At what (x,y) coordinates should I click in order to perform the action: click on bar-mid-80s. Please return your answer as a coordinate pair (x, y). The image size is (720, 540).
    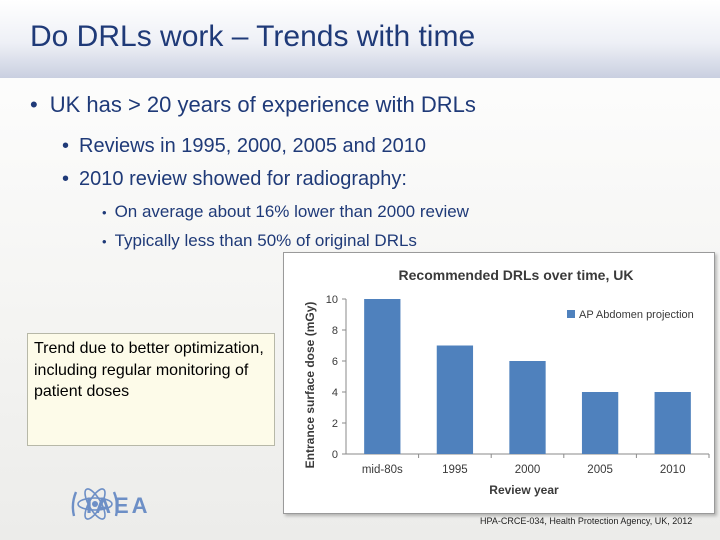
    Looking at the image, I should click on (382, 376).